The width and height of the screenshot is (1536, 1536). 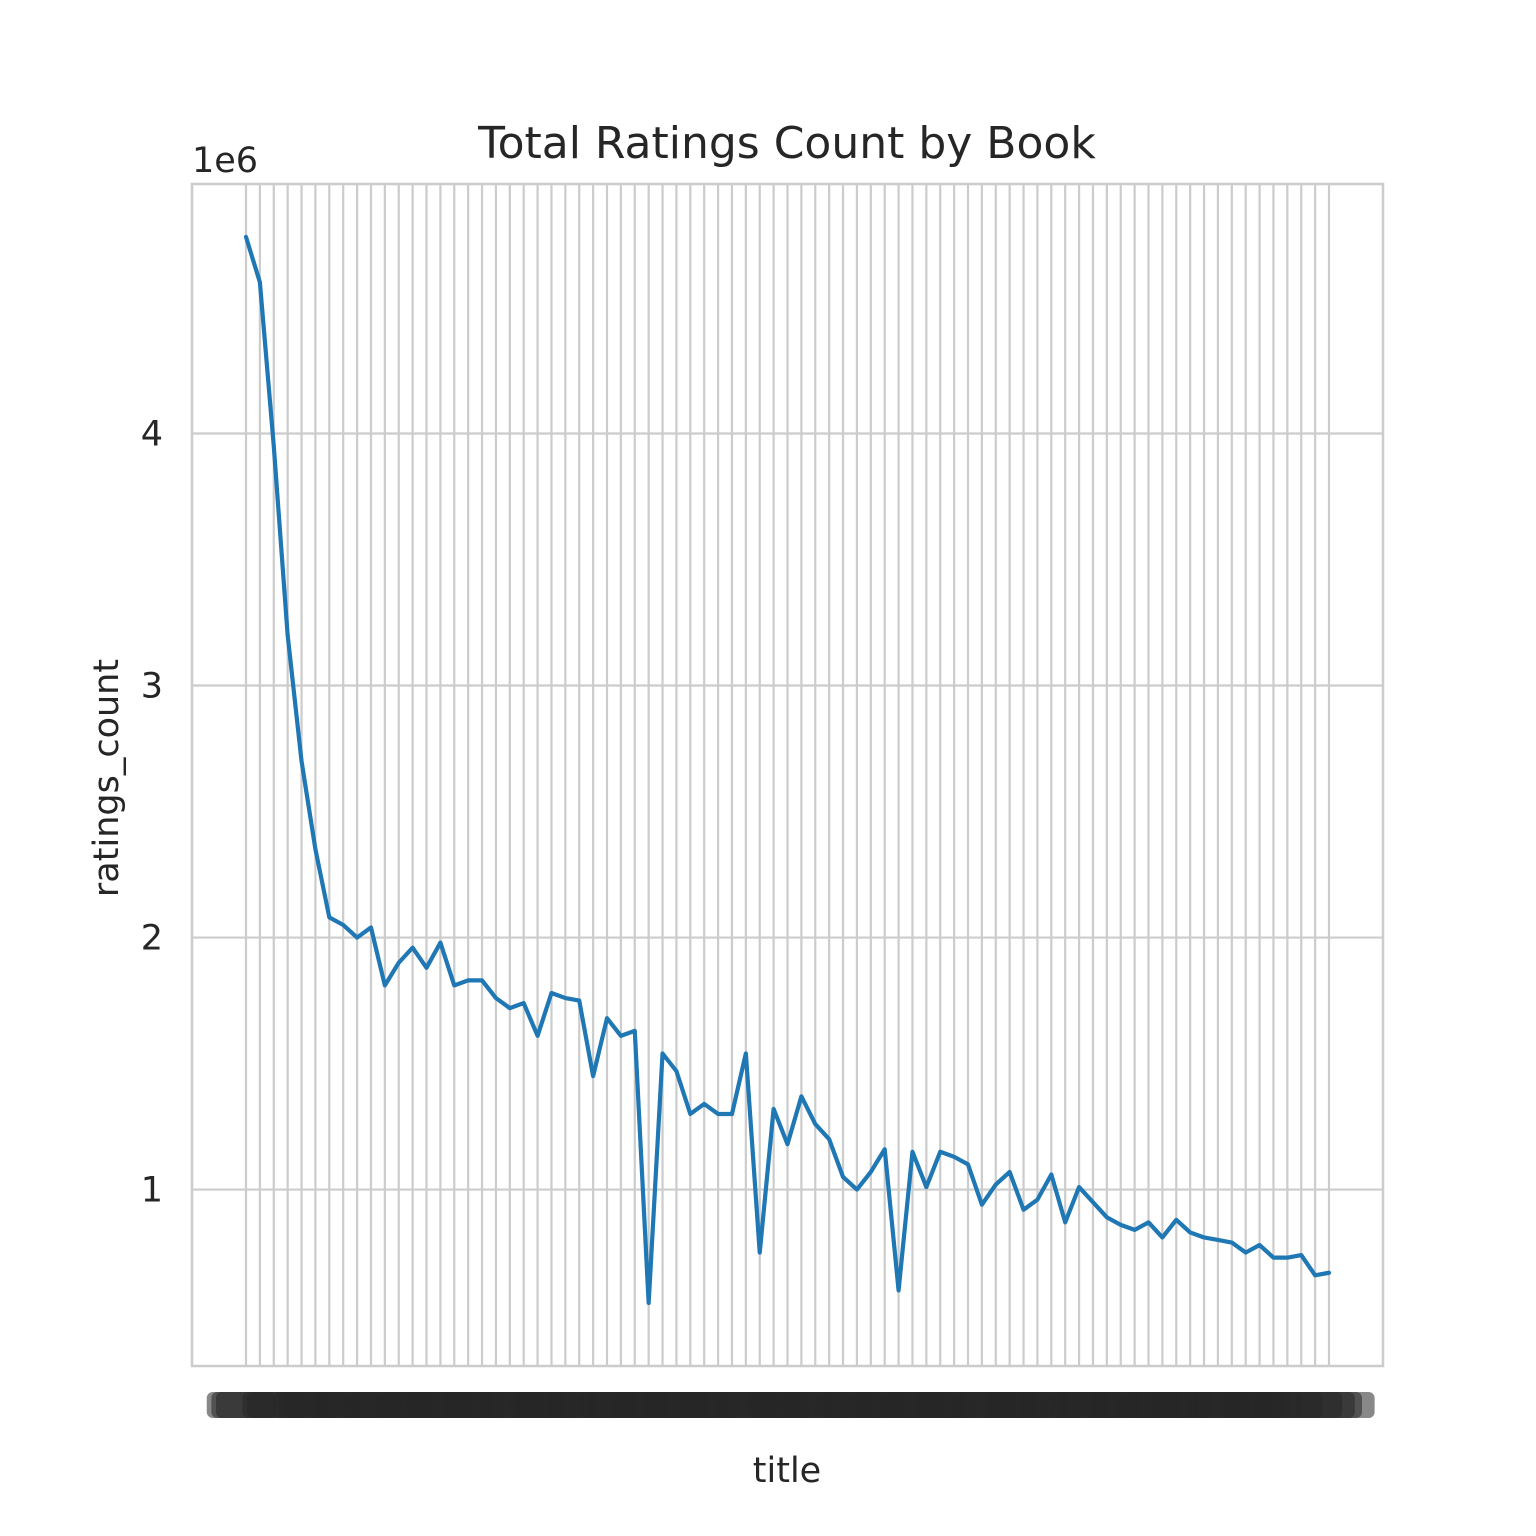 What do you see at coordinates (152, 687) in the screenshot?
I see `y-tick-label: 3` at bounding box center [152, 687].